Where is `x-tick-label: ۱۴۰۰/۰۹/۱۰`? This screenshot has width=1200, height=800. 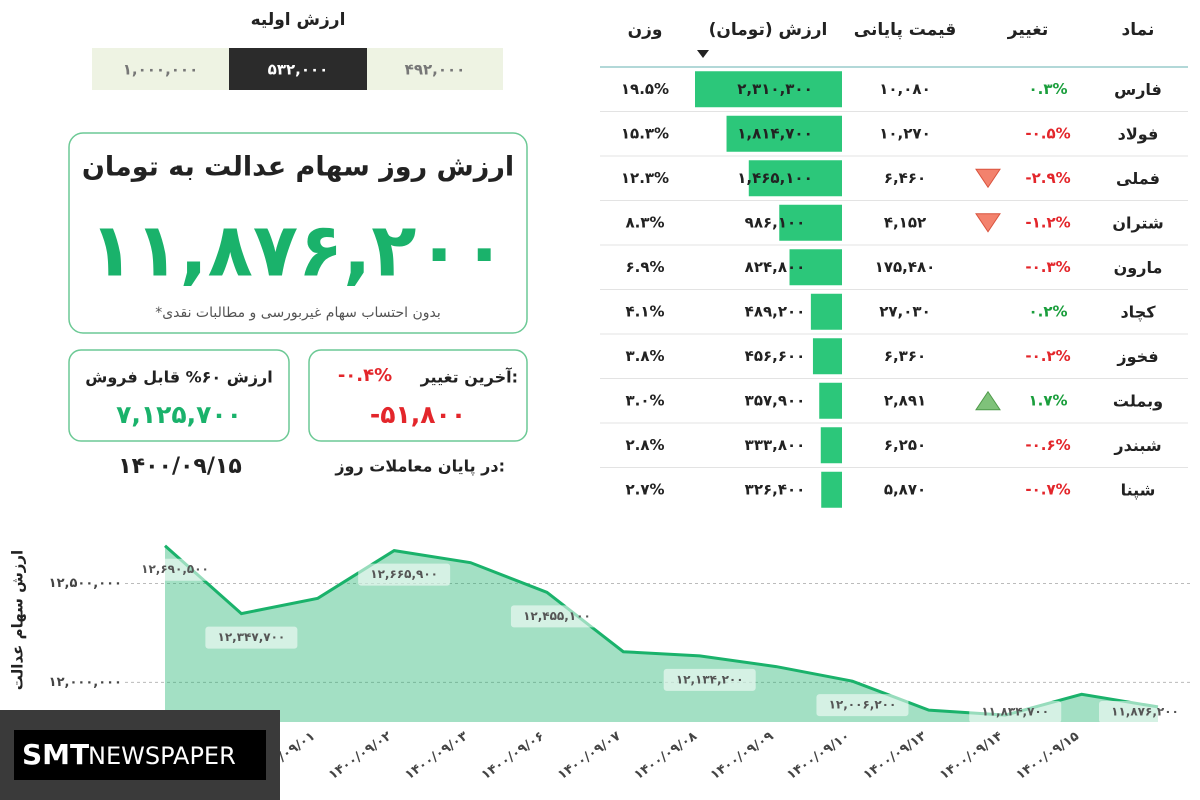 x-tick-label: ۱۴۰۰/۰۹/۱۰ is located at coordinates (818, 756).